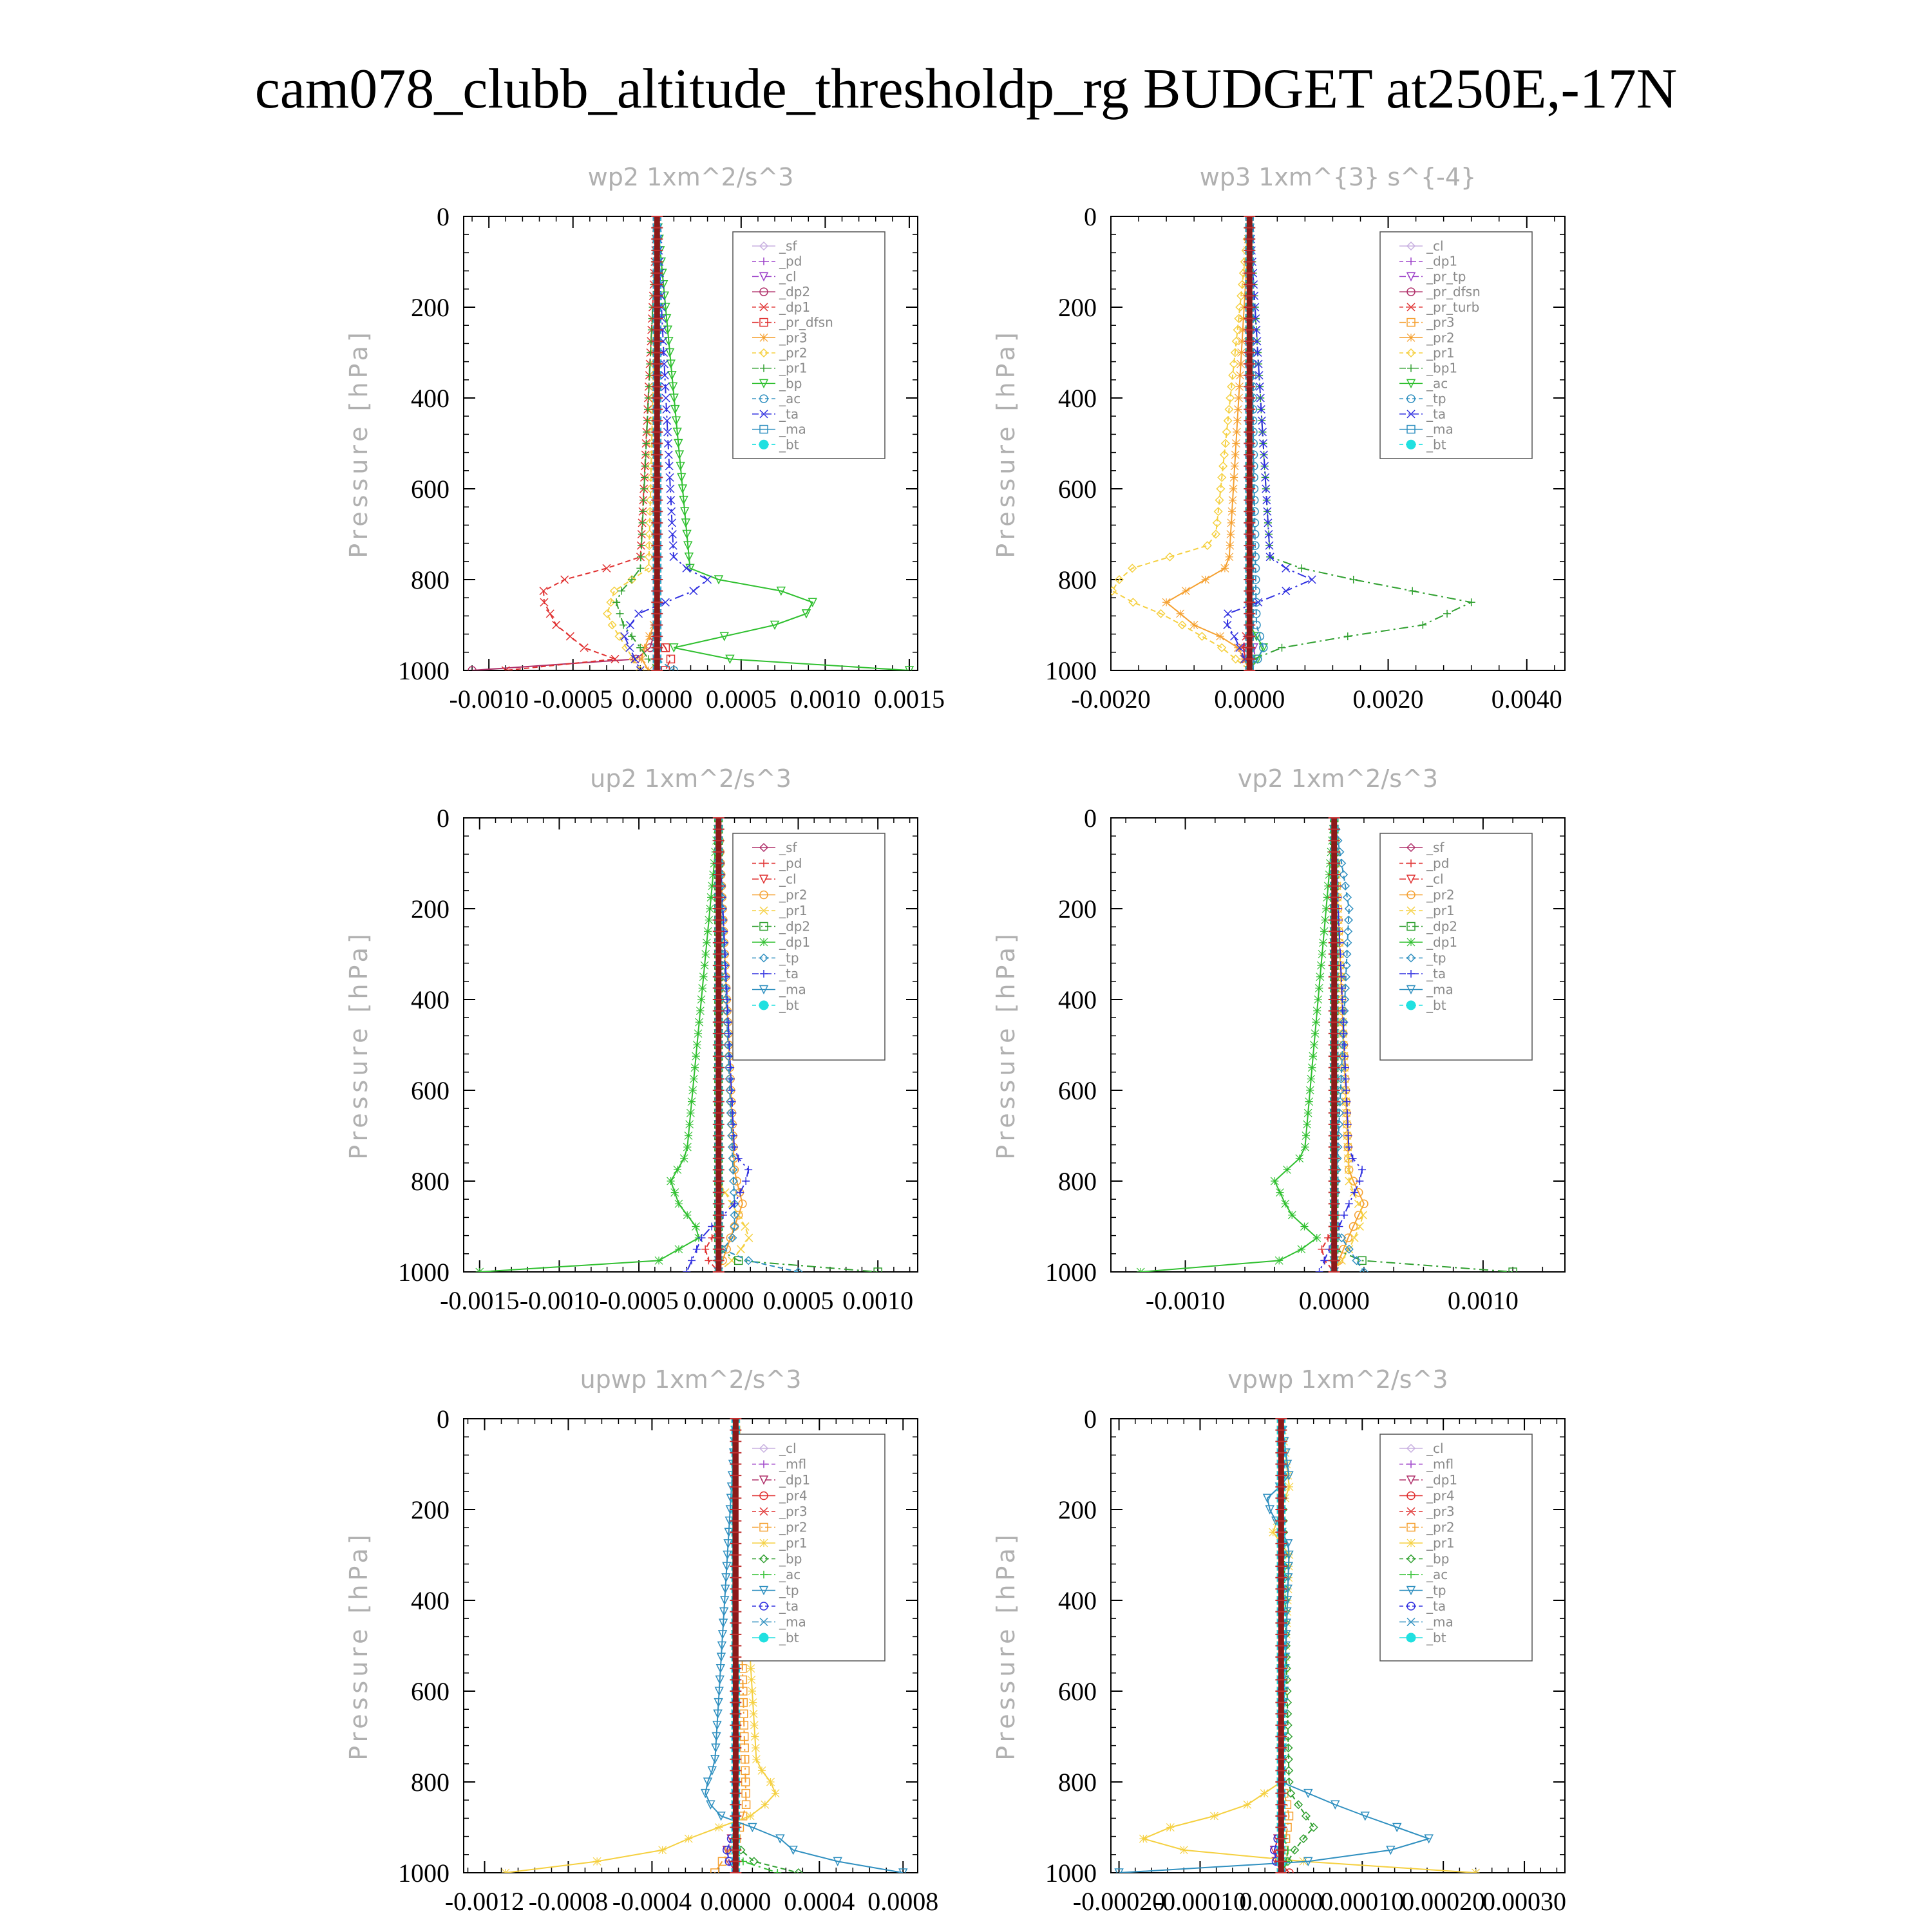  What do you see at coordinates (793, 1496) in the screenshot?
I see `legend-entry: _pr4` at bounding box center [793, 1496].